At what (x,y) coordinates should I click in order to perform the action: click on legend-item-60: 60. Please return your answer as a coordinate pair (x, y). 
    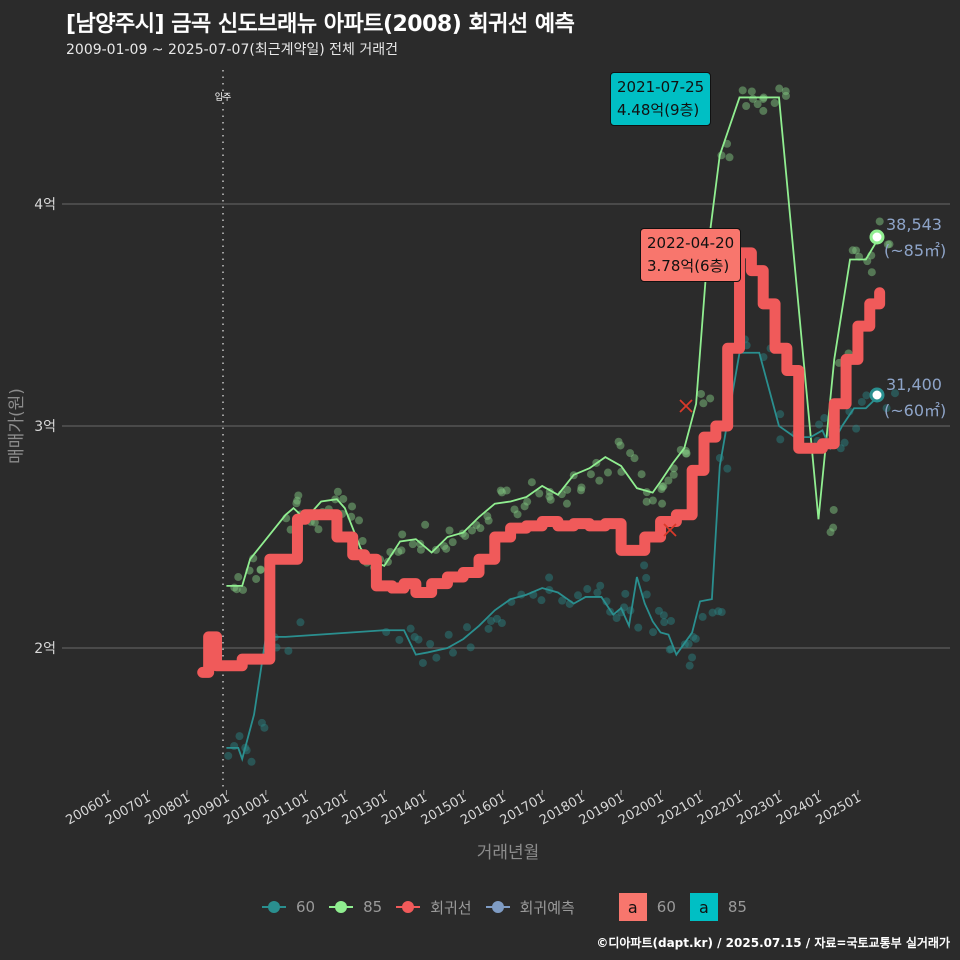
    Looking at the image, I should click on (288, 907).